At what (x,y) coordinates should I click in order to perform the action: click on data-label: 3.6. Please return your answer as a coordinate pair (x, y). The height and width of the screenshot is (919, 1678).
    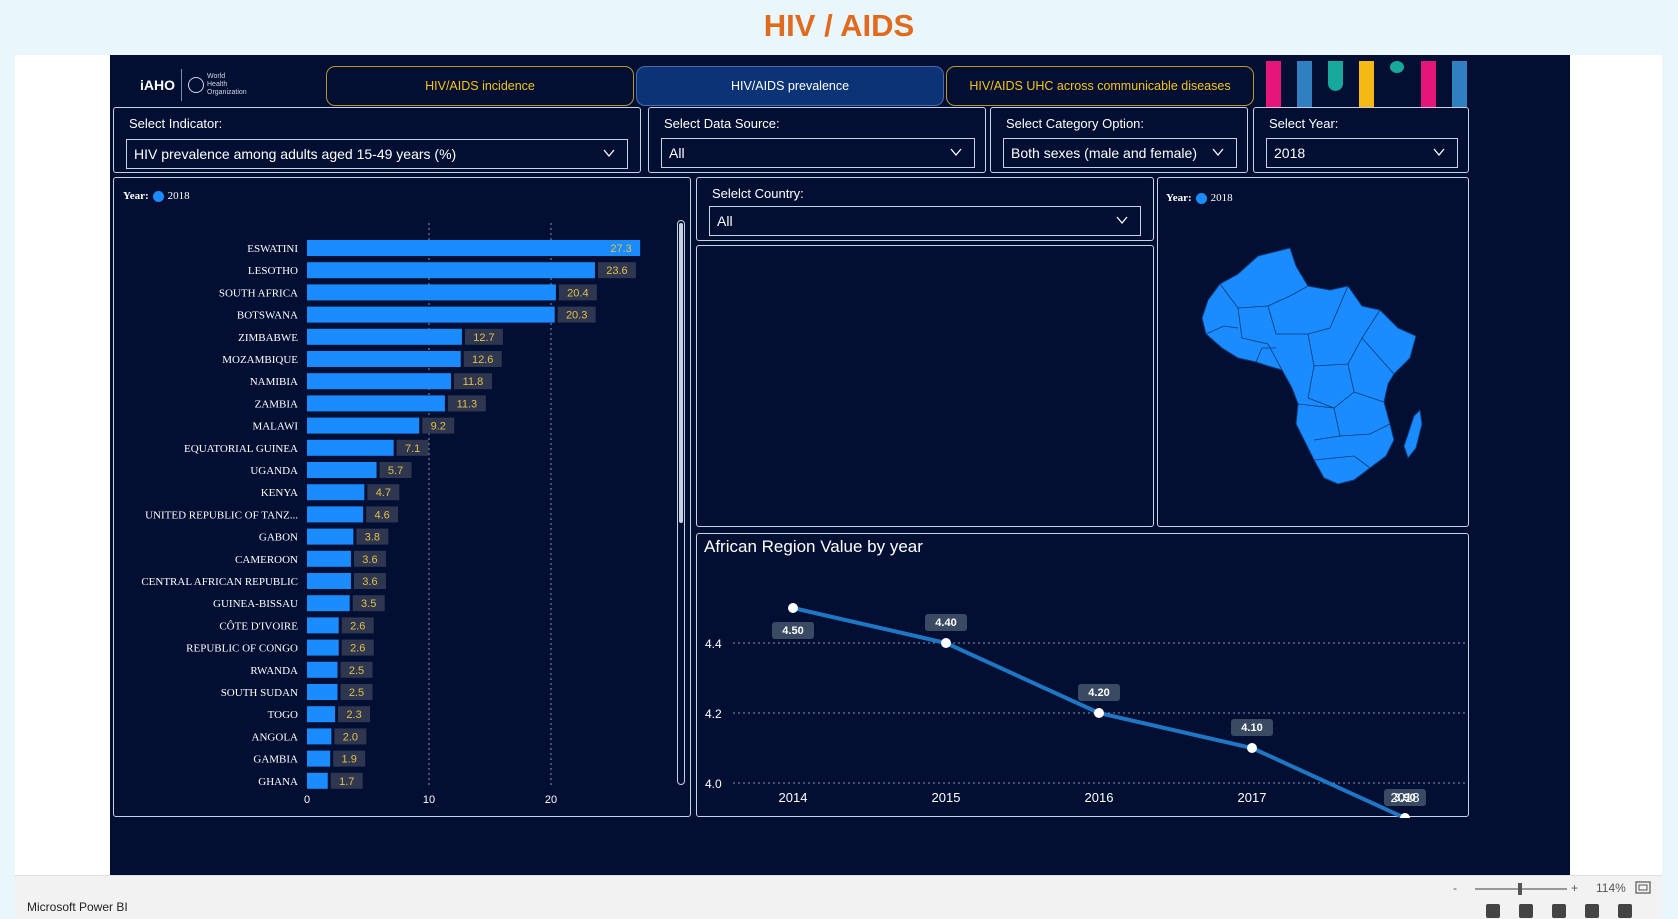
    Looking at the image, I should click on (369, 560).